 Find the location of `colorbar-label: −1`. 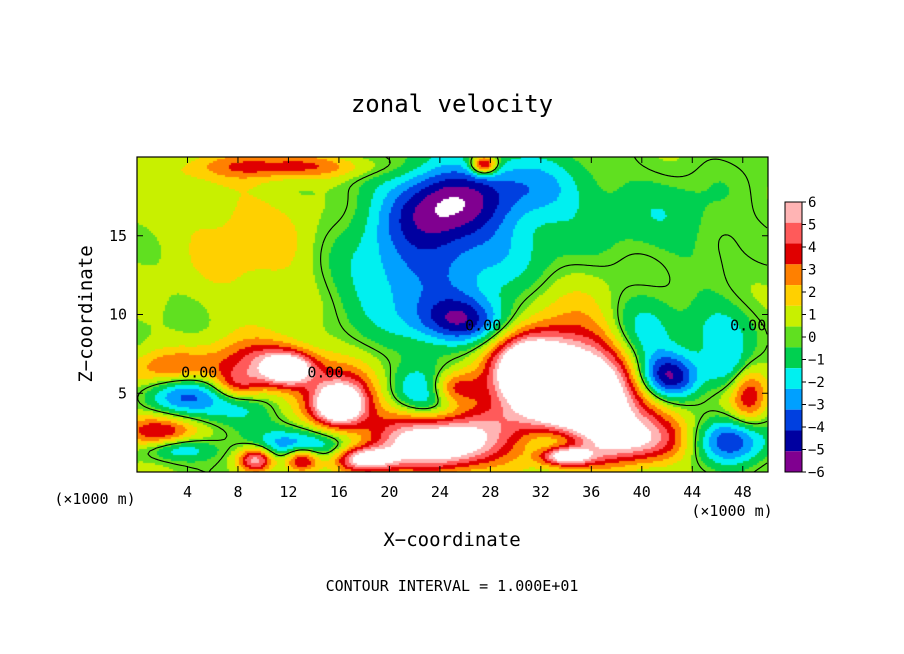

colorbar-label: −1 is located at coordinates (816, 361).